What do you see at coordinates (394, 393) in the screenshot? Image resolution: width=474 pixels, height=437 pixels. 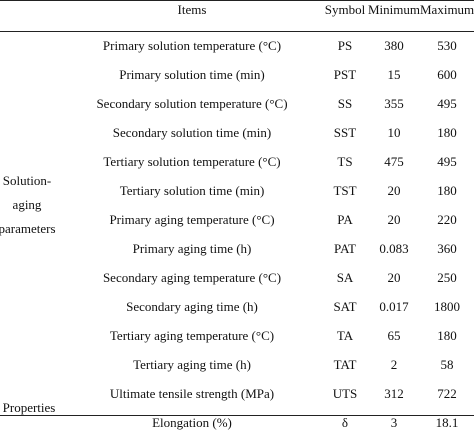 I see `cell-minimum: 312` at bounding box center [394, 393].